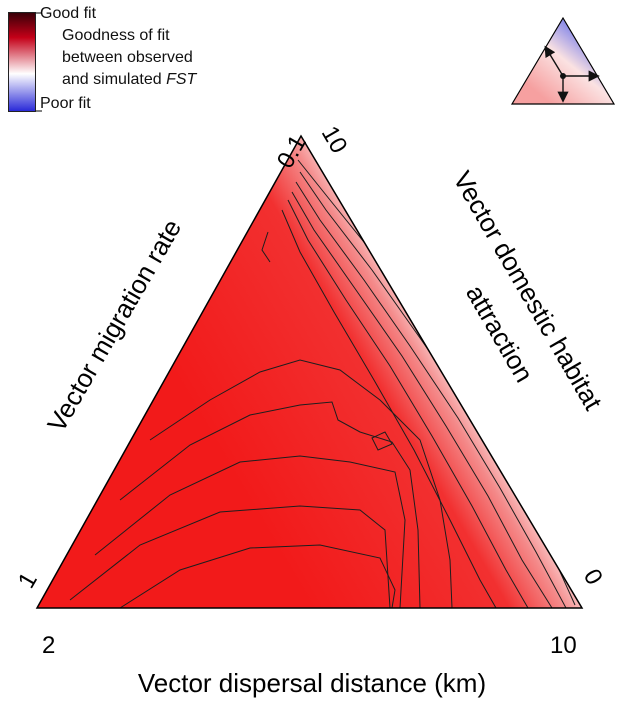 This screenshot has width=618, height=701. What do you see at coordinates (563, 645) in the screenshot?
I see `bottom-axis-end-label: 10` at bounding box center [563, 645].